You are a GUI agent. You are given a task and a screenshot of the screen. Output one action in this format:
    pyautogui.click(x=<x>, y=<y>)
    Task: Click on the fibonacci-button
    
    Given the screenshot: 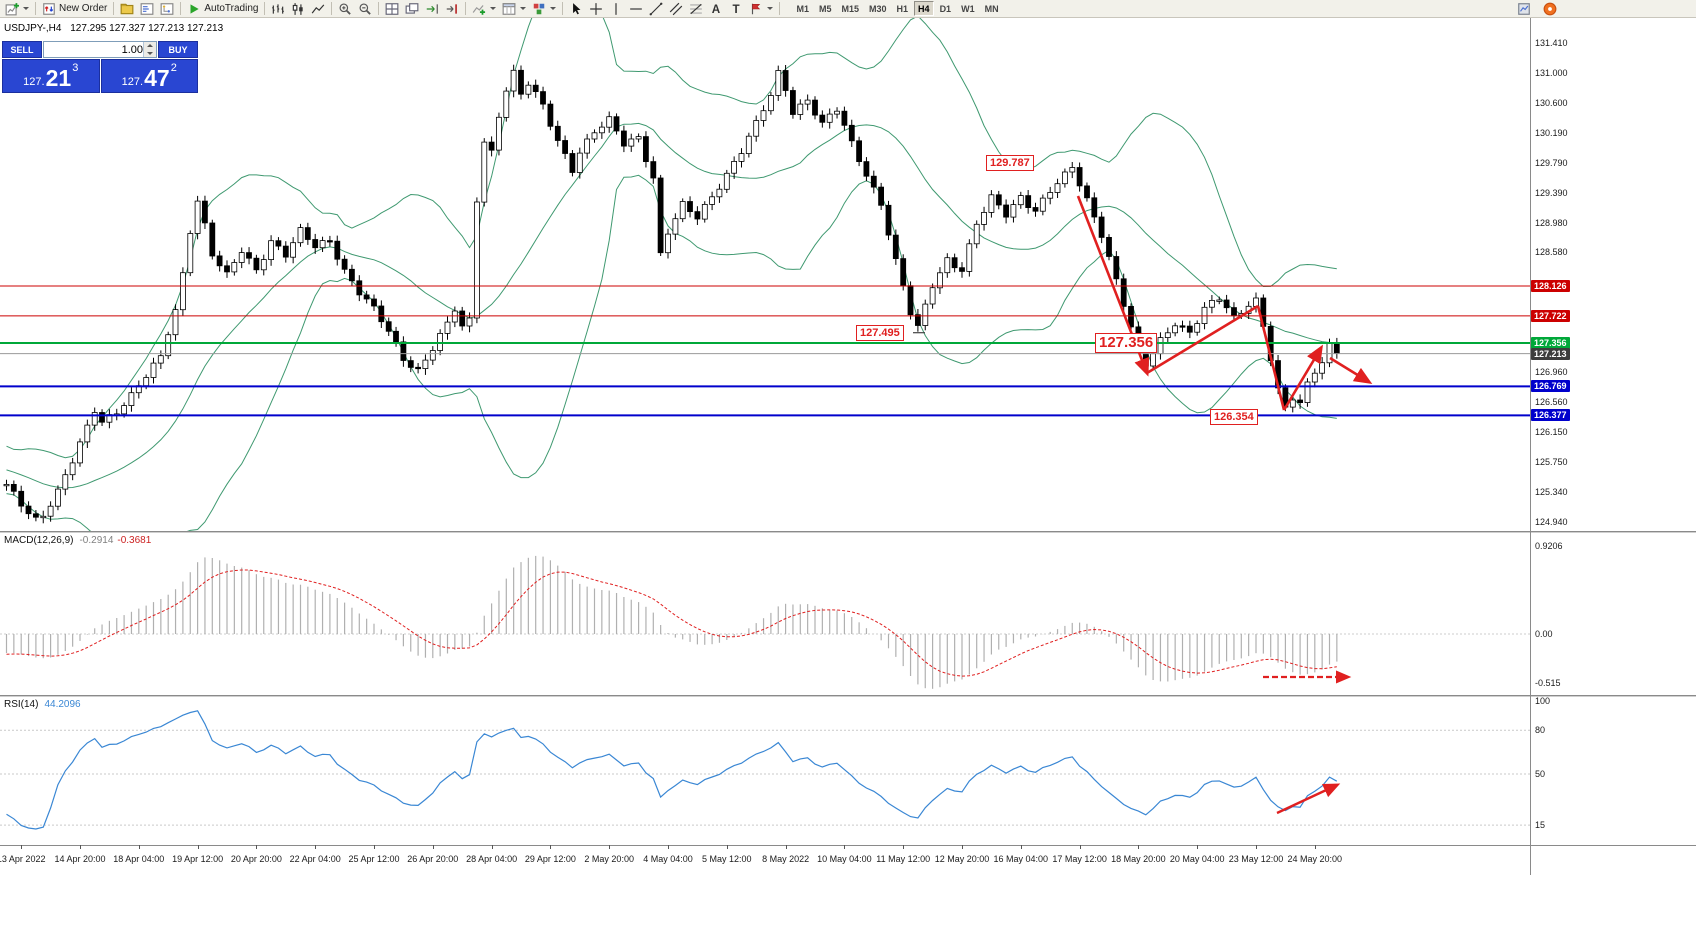 What is the action you would take?
    pyautogui.click(x=696, y=9)
    